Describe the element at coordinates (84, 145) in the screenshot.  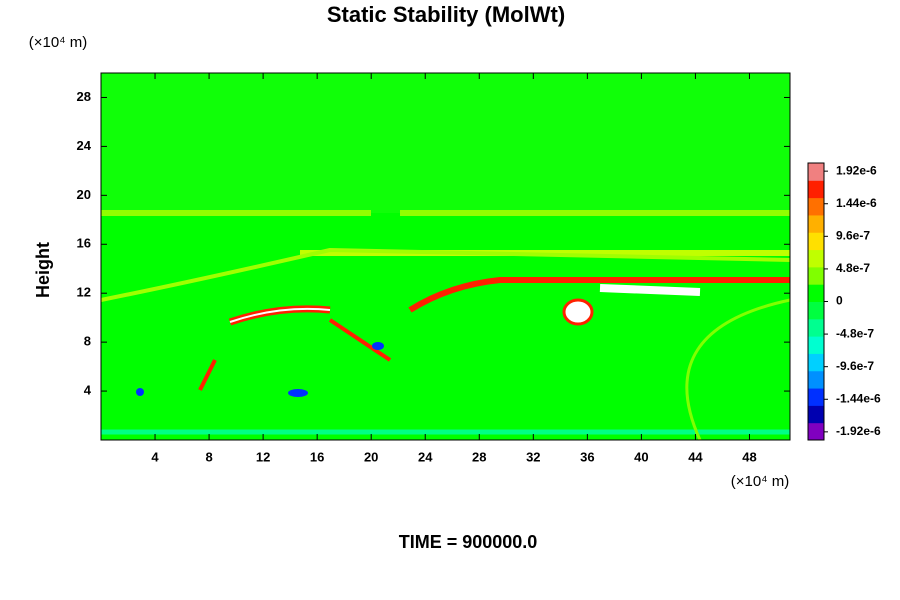
I see `y-tick-label: 24` at that location.